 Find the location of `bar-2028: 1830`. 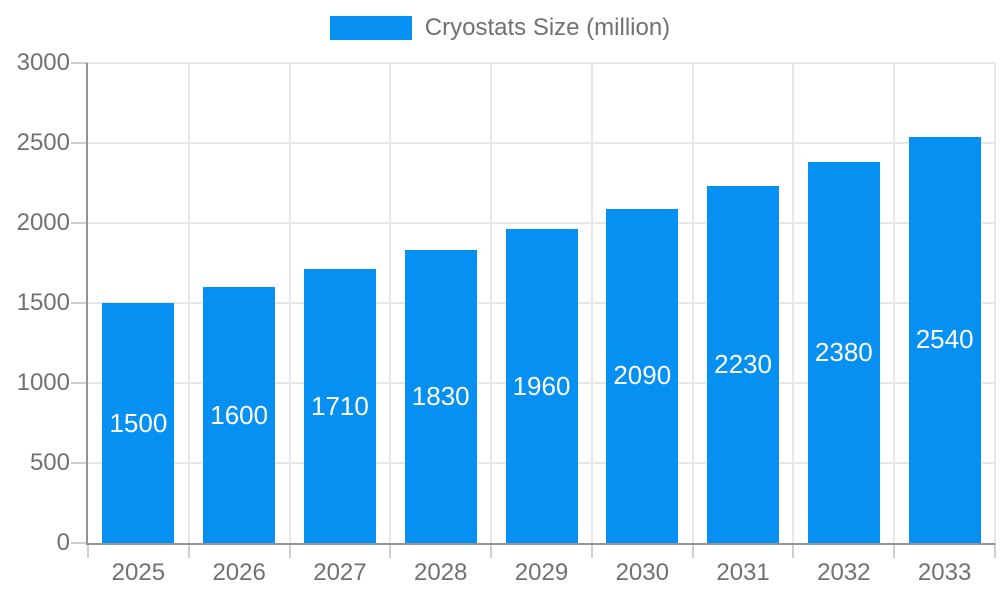

bar-2028: 1830 is located at coordinates (440, 396).